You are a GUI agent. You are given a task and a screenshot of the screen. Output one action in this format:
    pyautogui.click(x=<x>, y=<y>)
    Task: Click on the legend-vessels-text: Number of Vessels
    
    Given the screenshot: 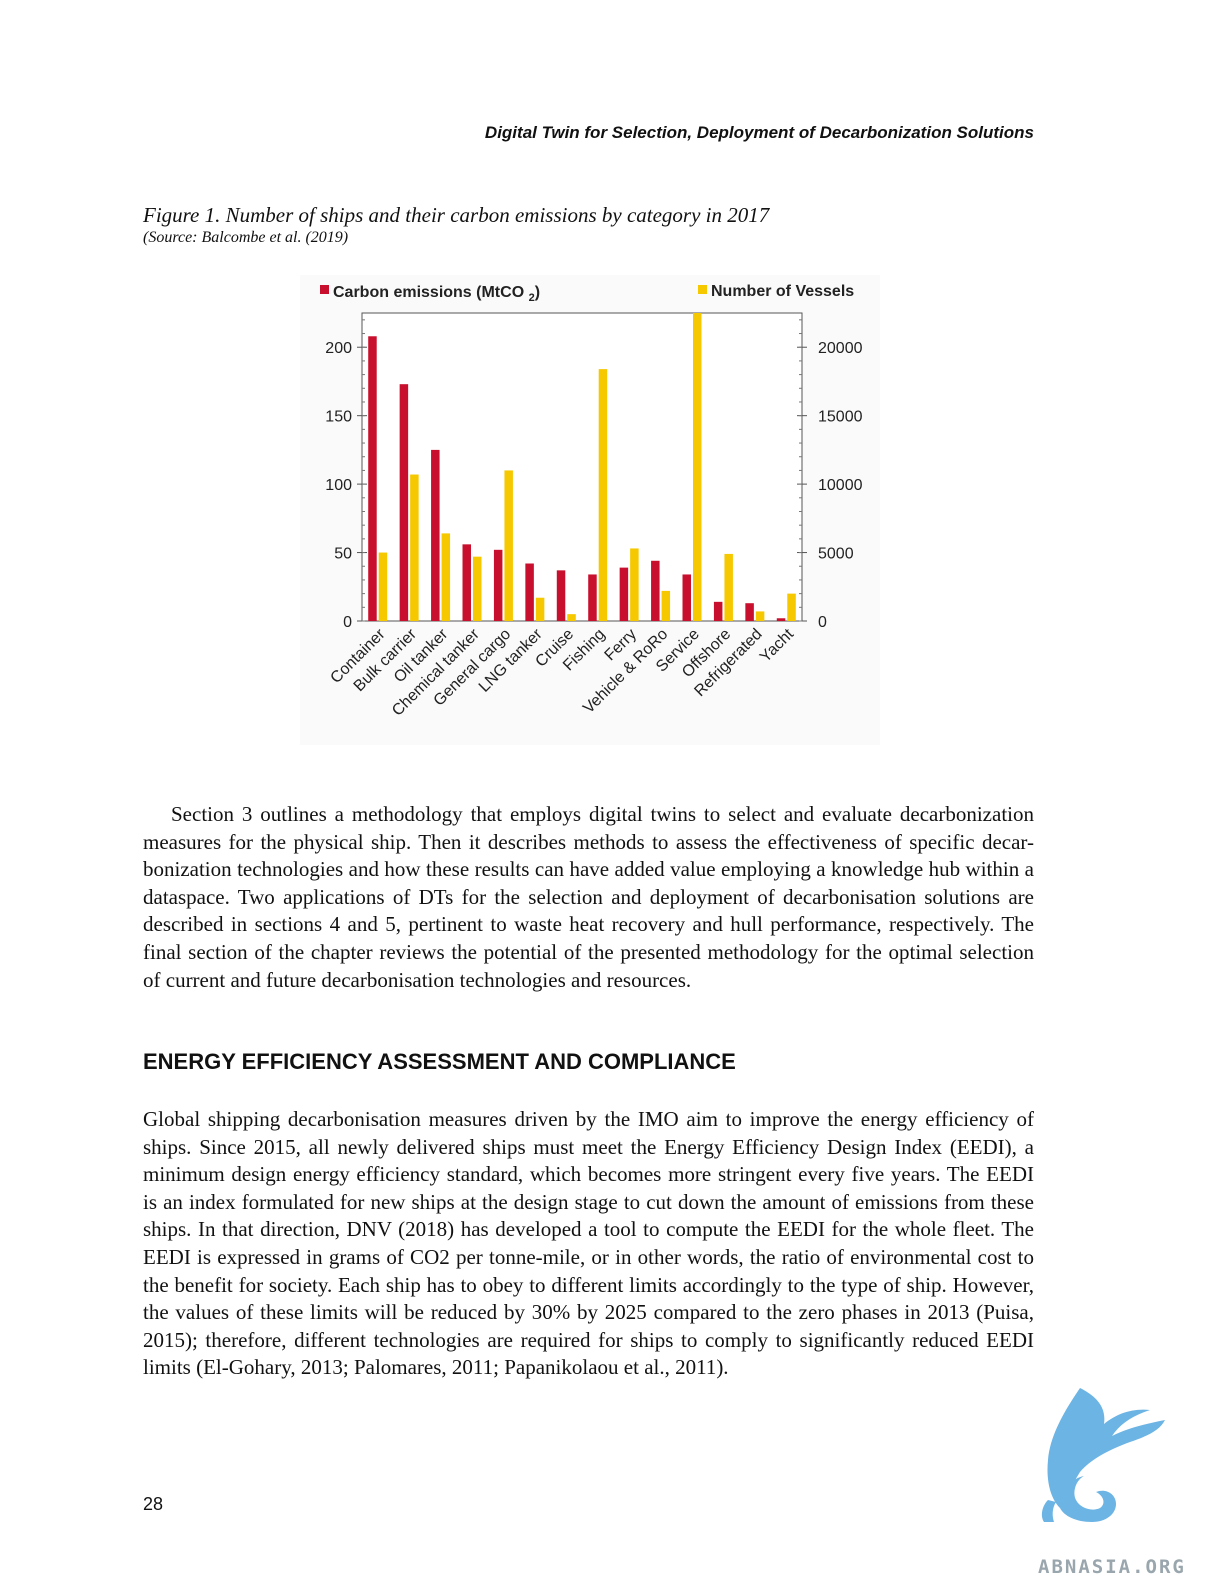 What is the action you would take?
    pyautogui.click(x=782, y=291)
    